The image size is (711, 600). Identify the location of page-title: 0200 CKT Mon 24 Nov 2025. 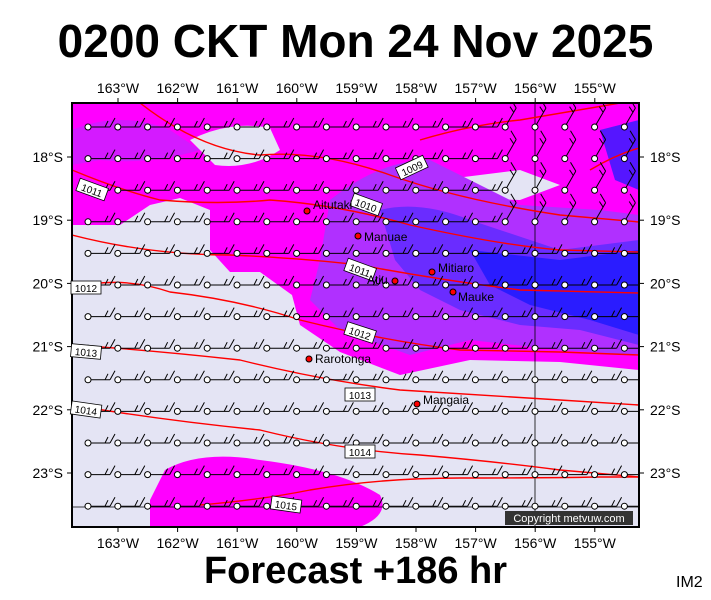
(355, 41).